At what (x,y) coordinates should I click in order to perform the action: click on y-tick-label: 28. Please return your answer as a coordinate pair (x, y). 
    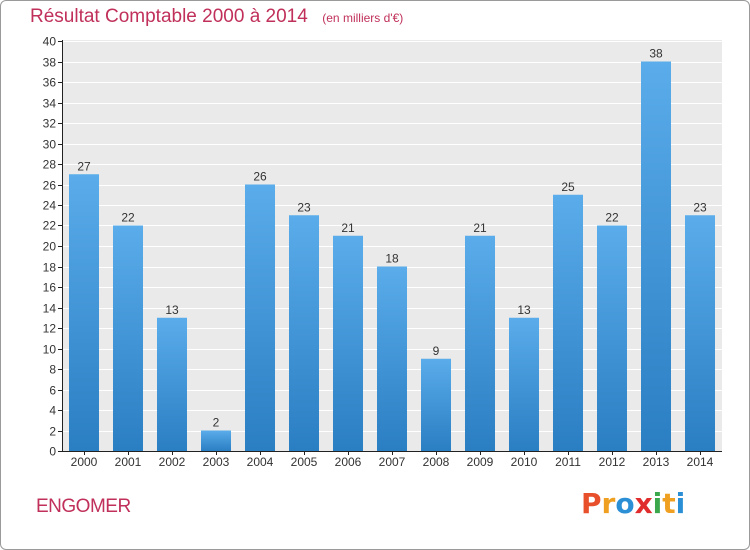
    Looking at the image, I should click on (50, 165).